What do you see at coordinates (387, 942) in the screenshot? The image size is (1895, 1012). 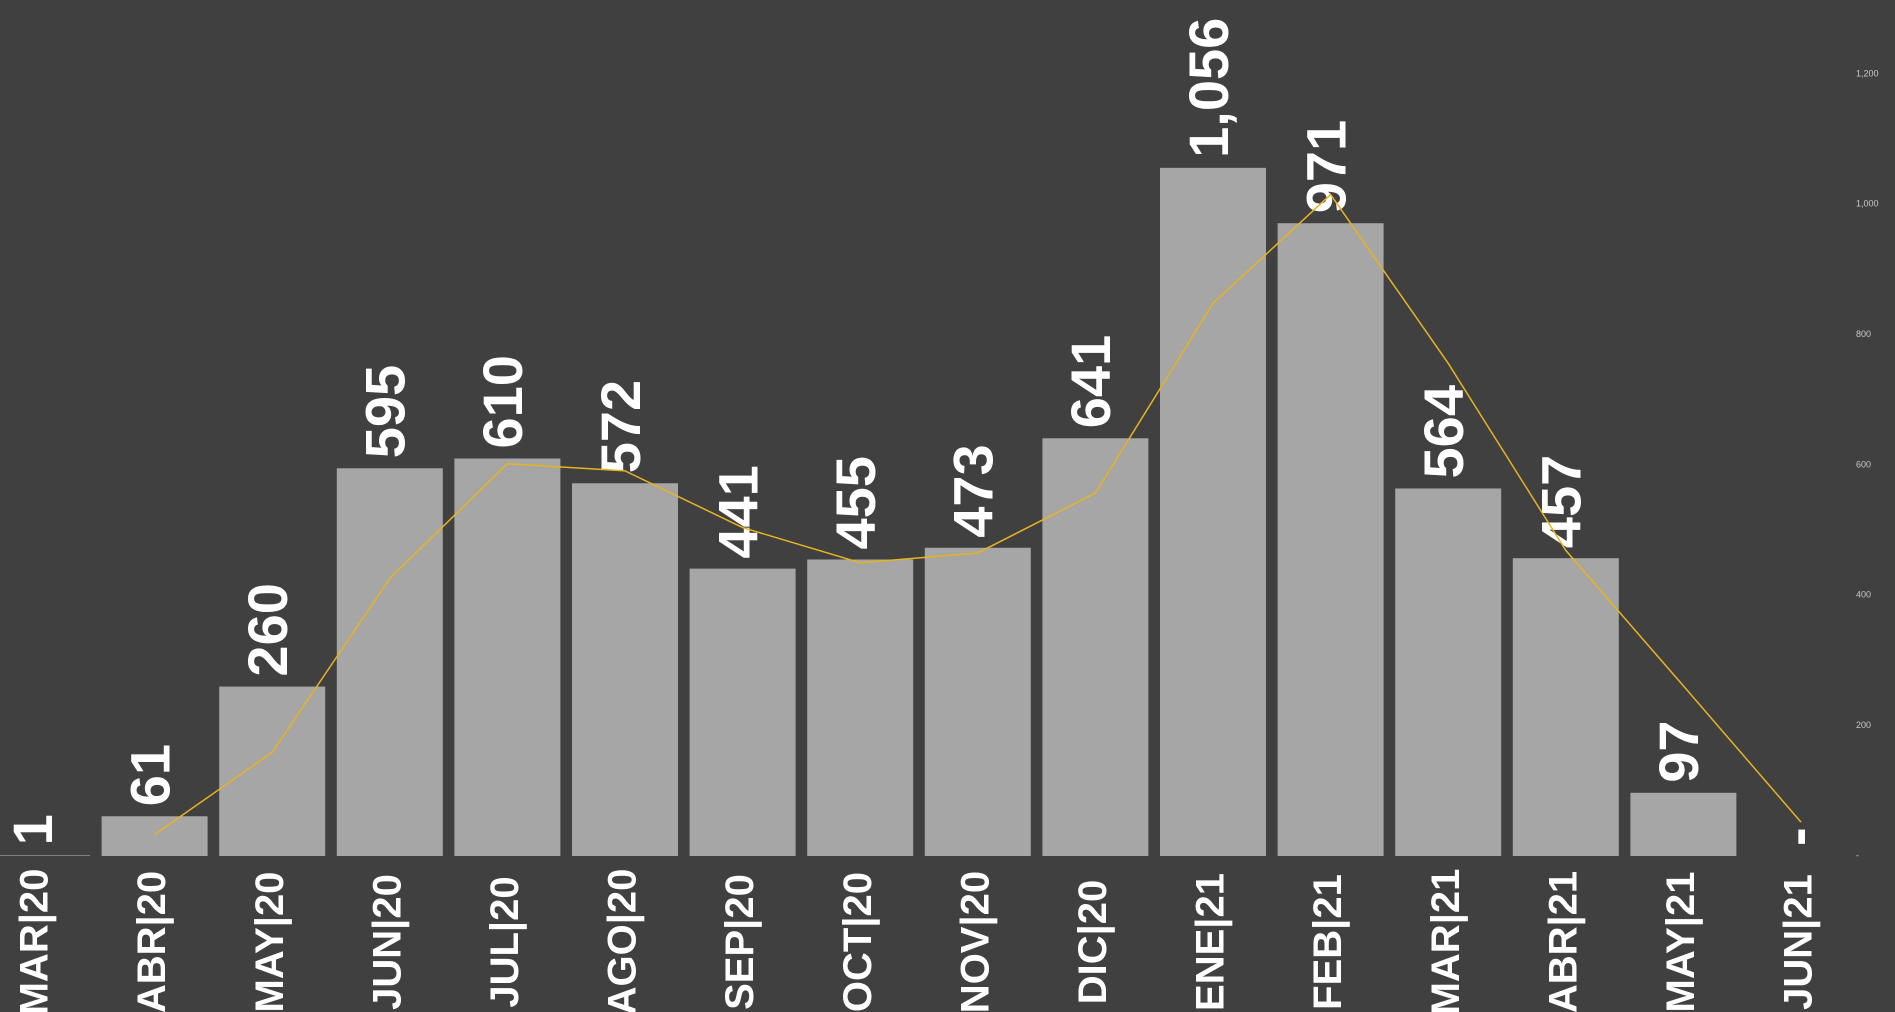 I see `x-tick-label: JUN|20` at bounding box center [387, 942].